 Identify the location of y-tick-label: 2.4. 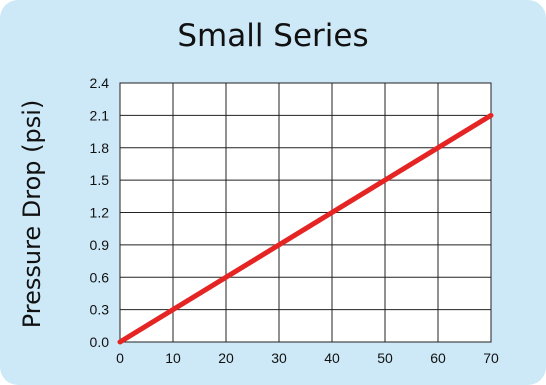
(100, 83).